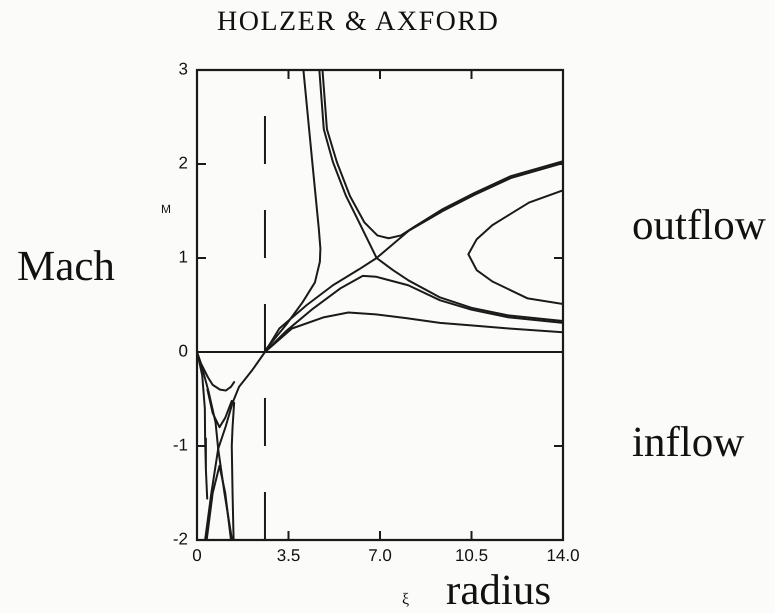 The width and height of the screenshot is (775, 613). I want to click on y-tick-label: 3, so click(183, 69).